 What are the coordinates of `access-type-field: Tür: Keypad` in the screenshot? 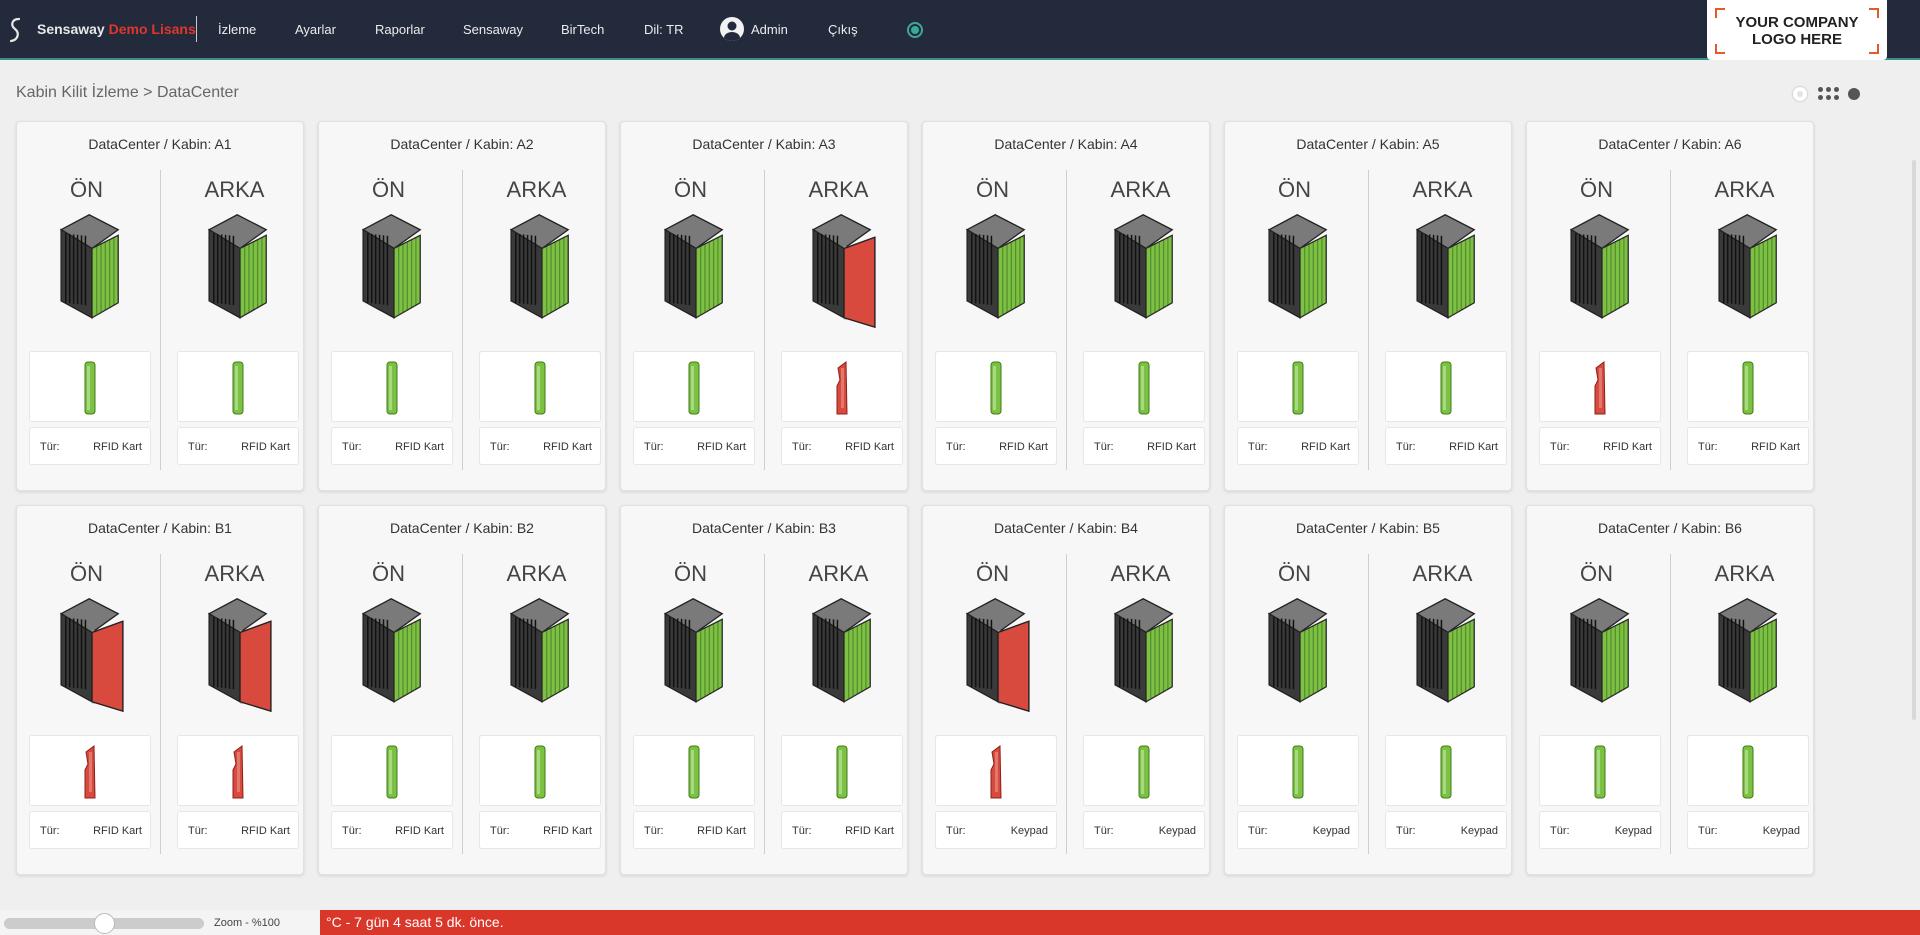 It's located at (1600, 830).